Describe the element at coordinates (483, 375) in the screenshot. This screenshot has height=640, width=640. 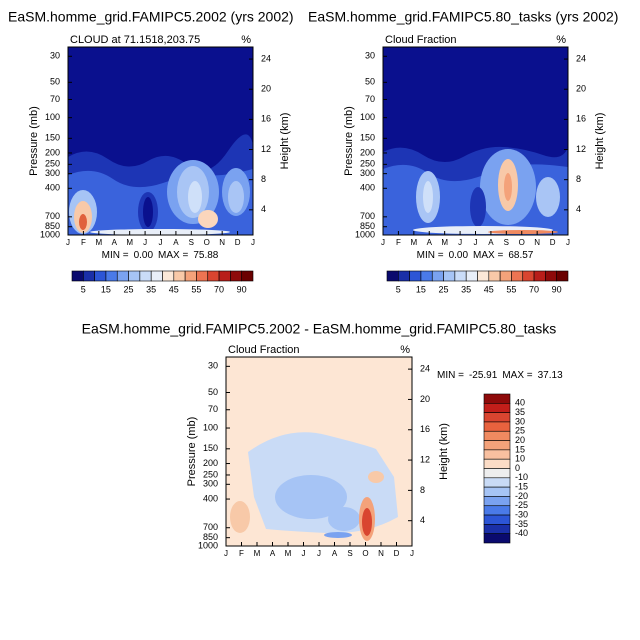
I see `min-value: -25.91` at that location.